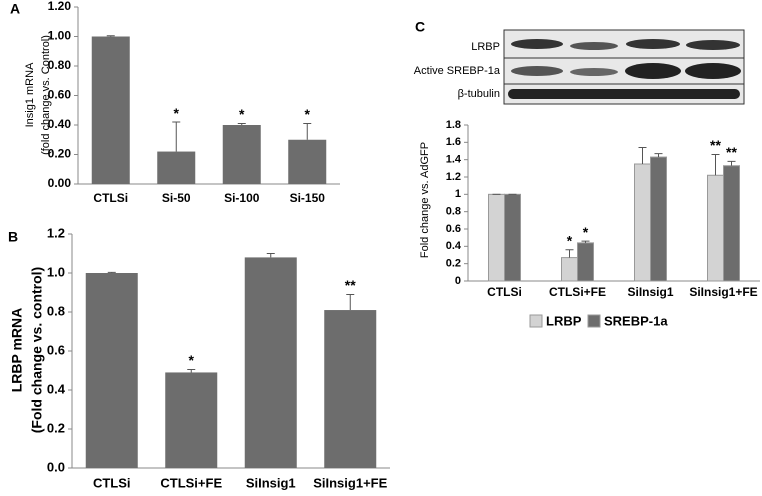 The height and width of the screenshot is (496, 762). What do you see at coordinates (458, 281) in the screenshot?
I see `y-tick-label: 0` at bounding box center [458, 281].